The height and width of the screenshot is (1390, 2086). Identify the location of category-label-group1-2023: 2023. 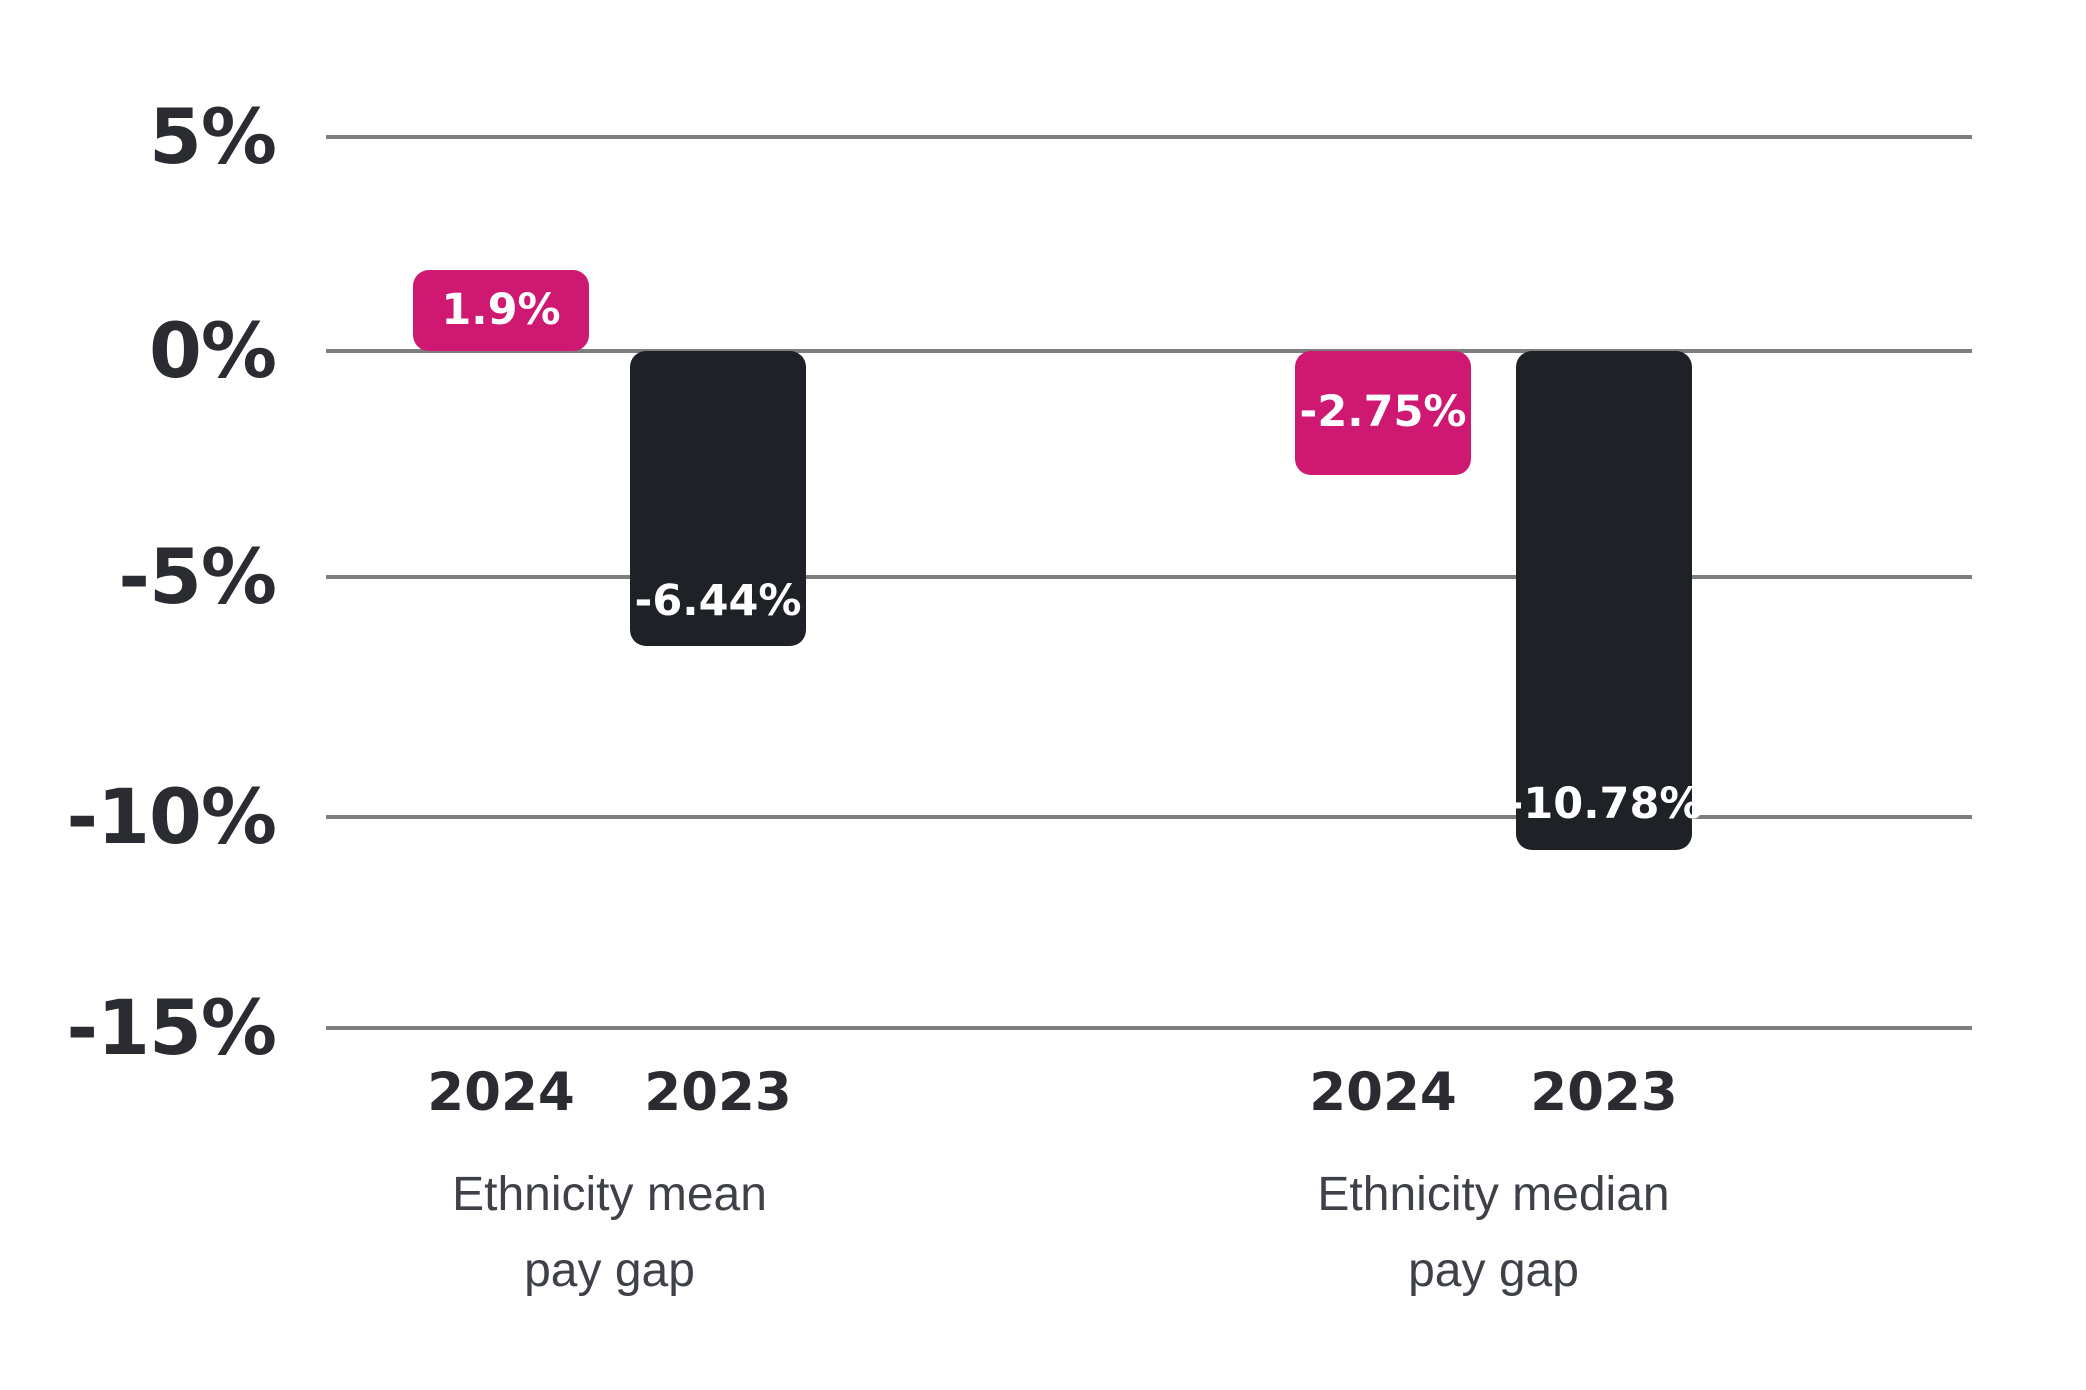
(718, 1092).